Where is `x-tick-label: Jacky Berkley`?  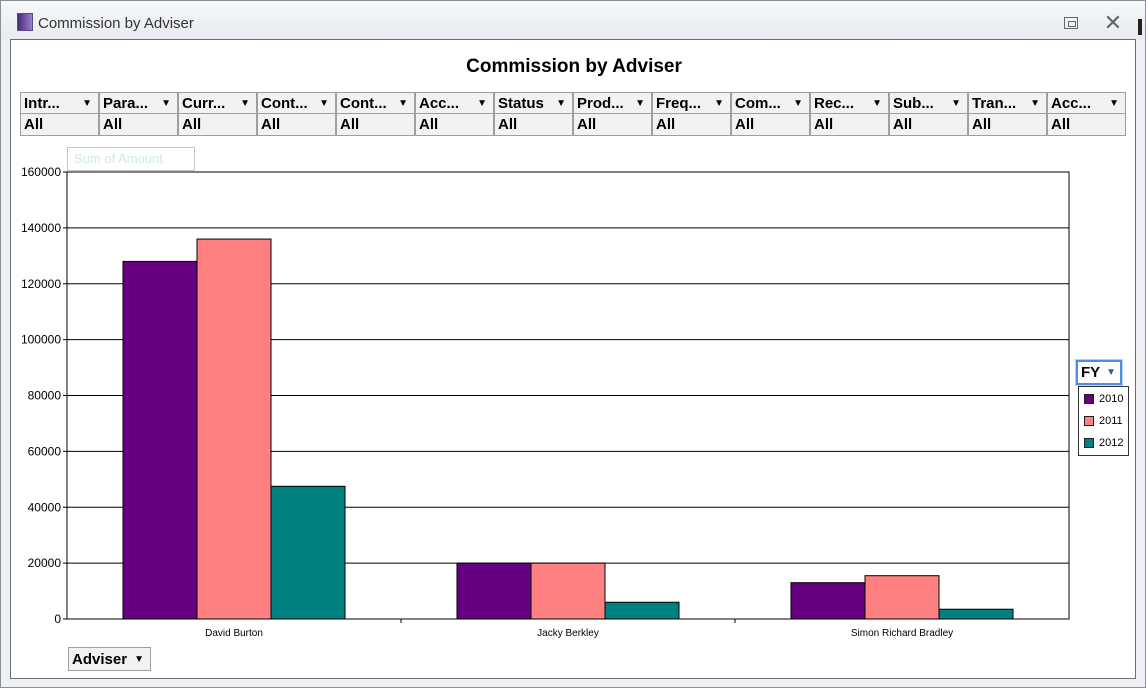 x-tick-label: Jacky Berkley is located at coordinates (568, 633).